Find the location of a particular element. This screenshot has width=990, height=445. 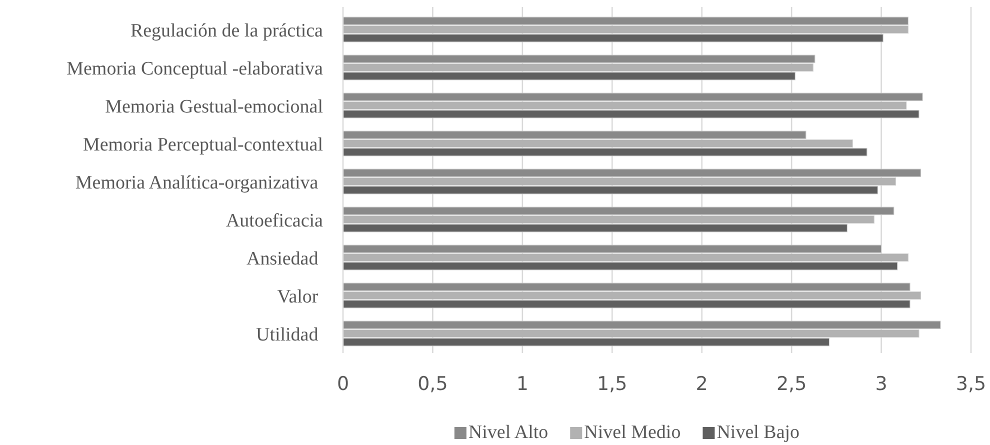

x-tick-label: 3 is located at coordinates (881, 384).